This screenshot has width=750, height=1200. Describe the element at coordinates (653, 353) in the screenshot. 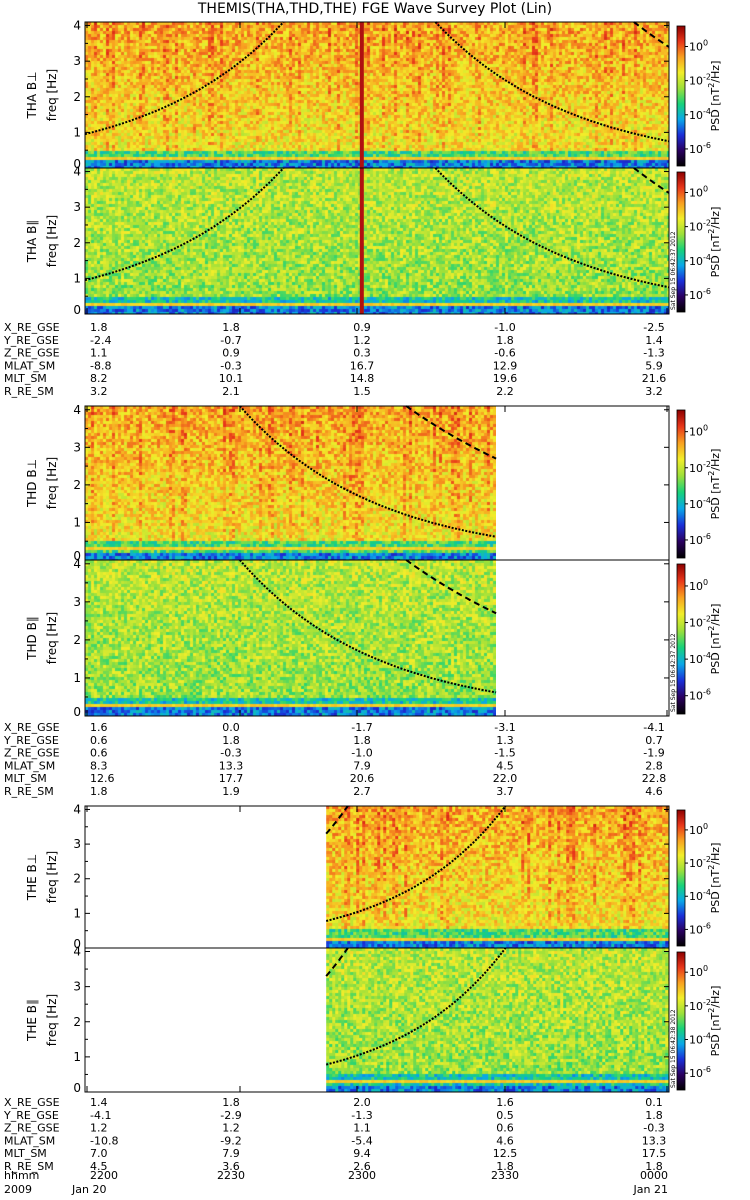

I see `ephemeris-value: -1.3` at that location.